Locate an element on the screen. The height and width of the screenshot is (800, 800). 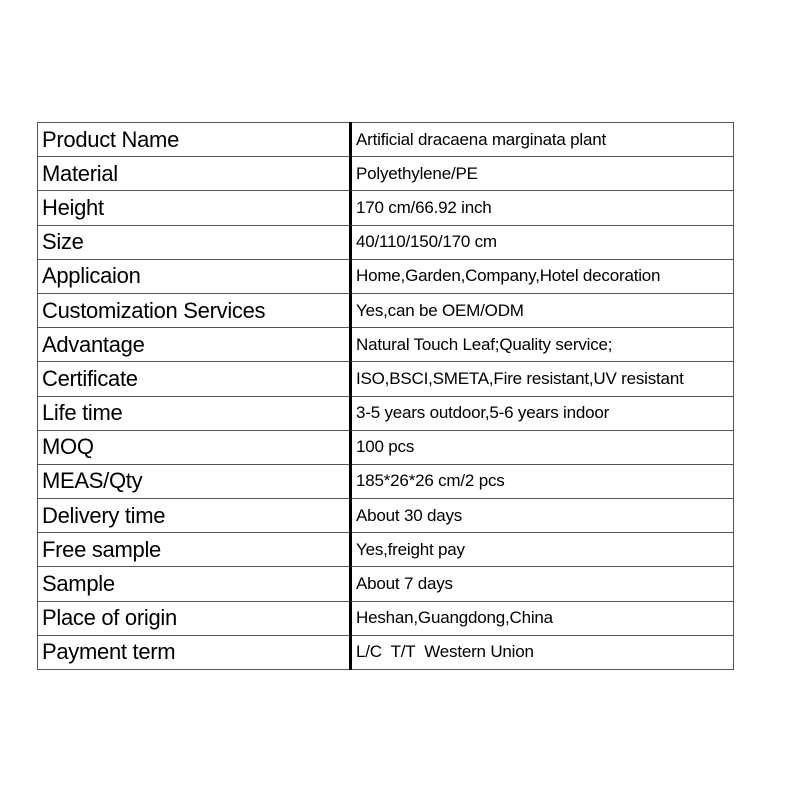
table-row: Size 40/110/150/170 cm is located at coordinates (385, 242).